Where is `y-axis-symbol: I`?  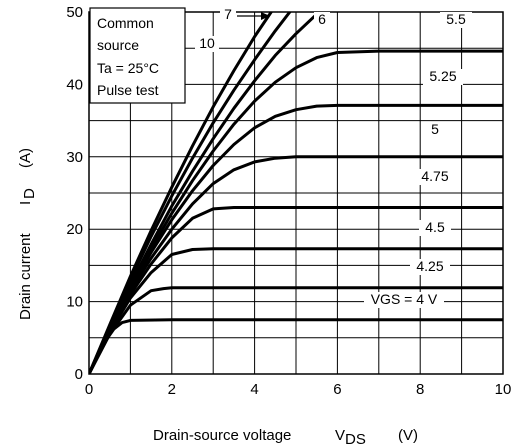
y-axis-symbol: I is located at coordinates (25, 203).